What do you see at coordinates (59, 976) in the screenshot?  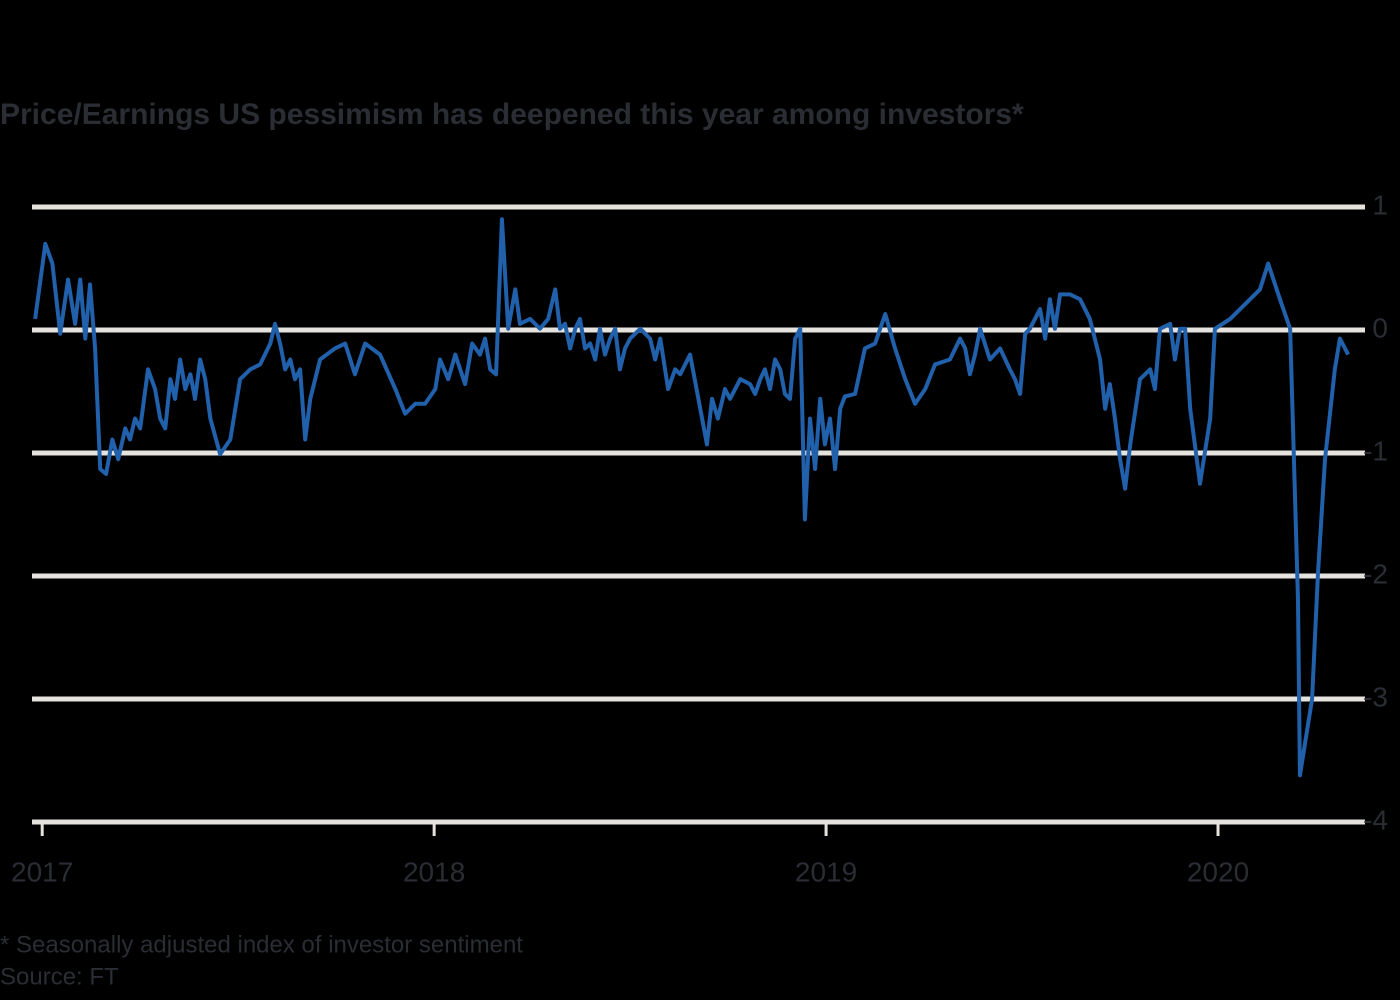 I see `source: Source: FT` at bounding box center [59, 976].